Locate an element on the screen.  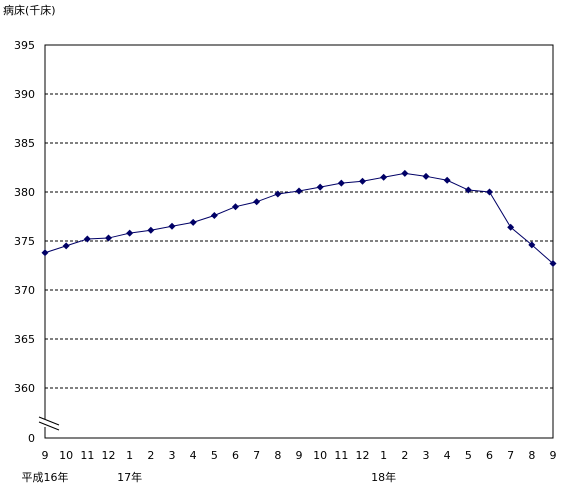
year-label: 平成16年 is located at coordinates (45, 477).